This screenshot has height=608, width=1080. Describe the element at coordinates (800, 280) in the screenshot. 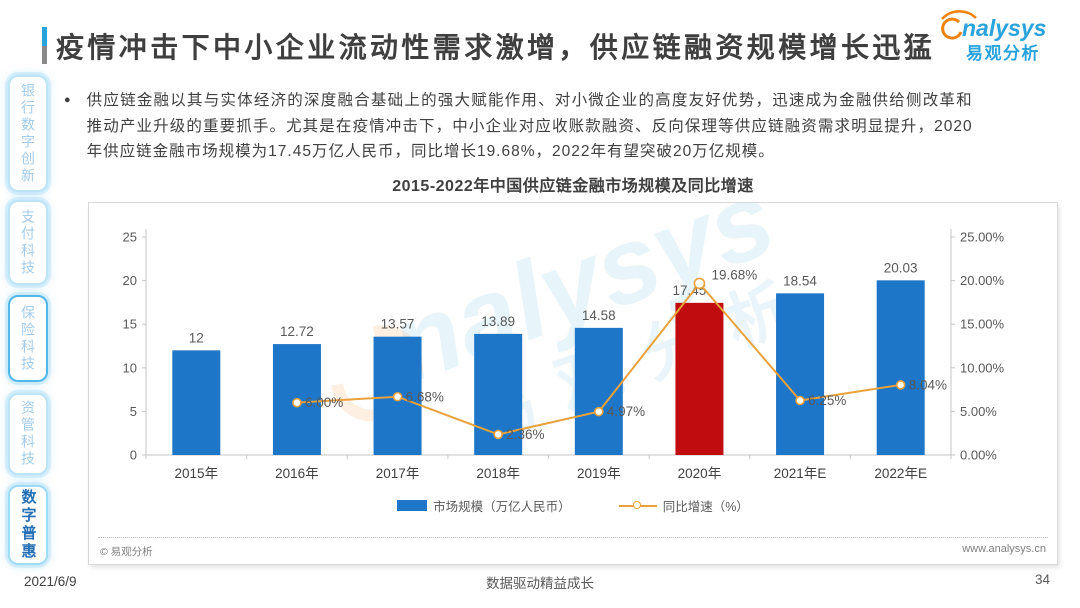

I see `svg-text: 18.54` at that location.